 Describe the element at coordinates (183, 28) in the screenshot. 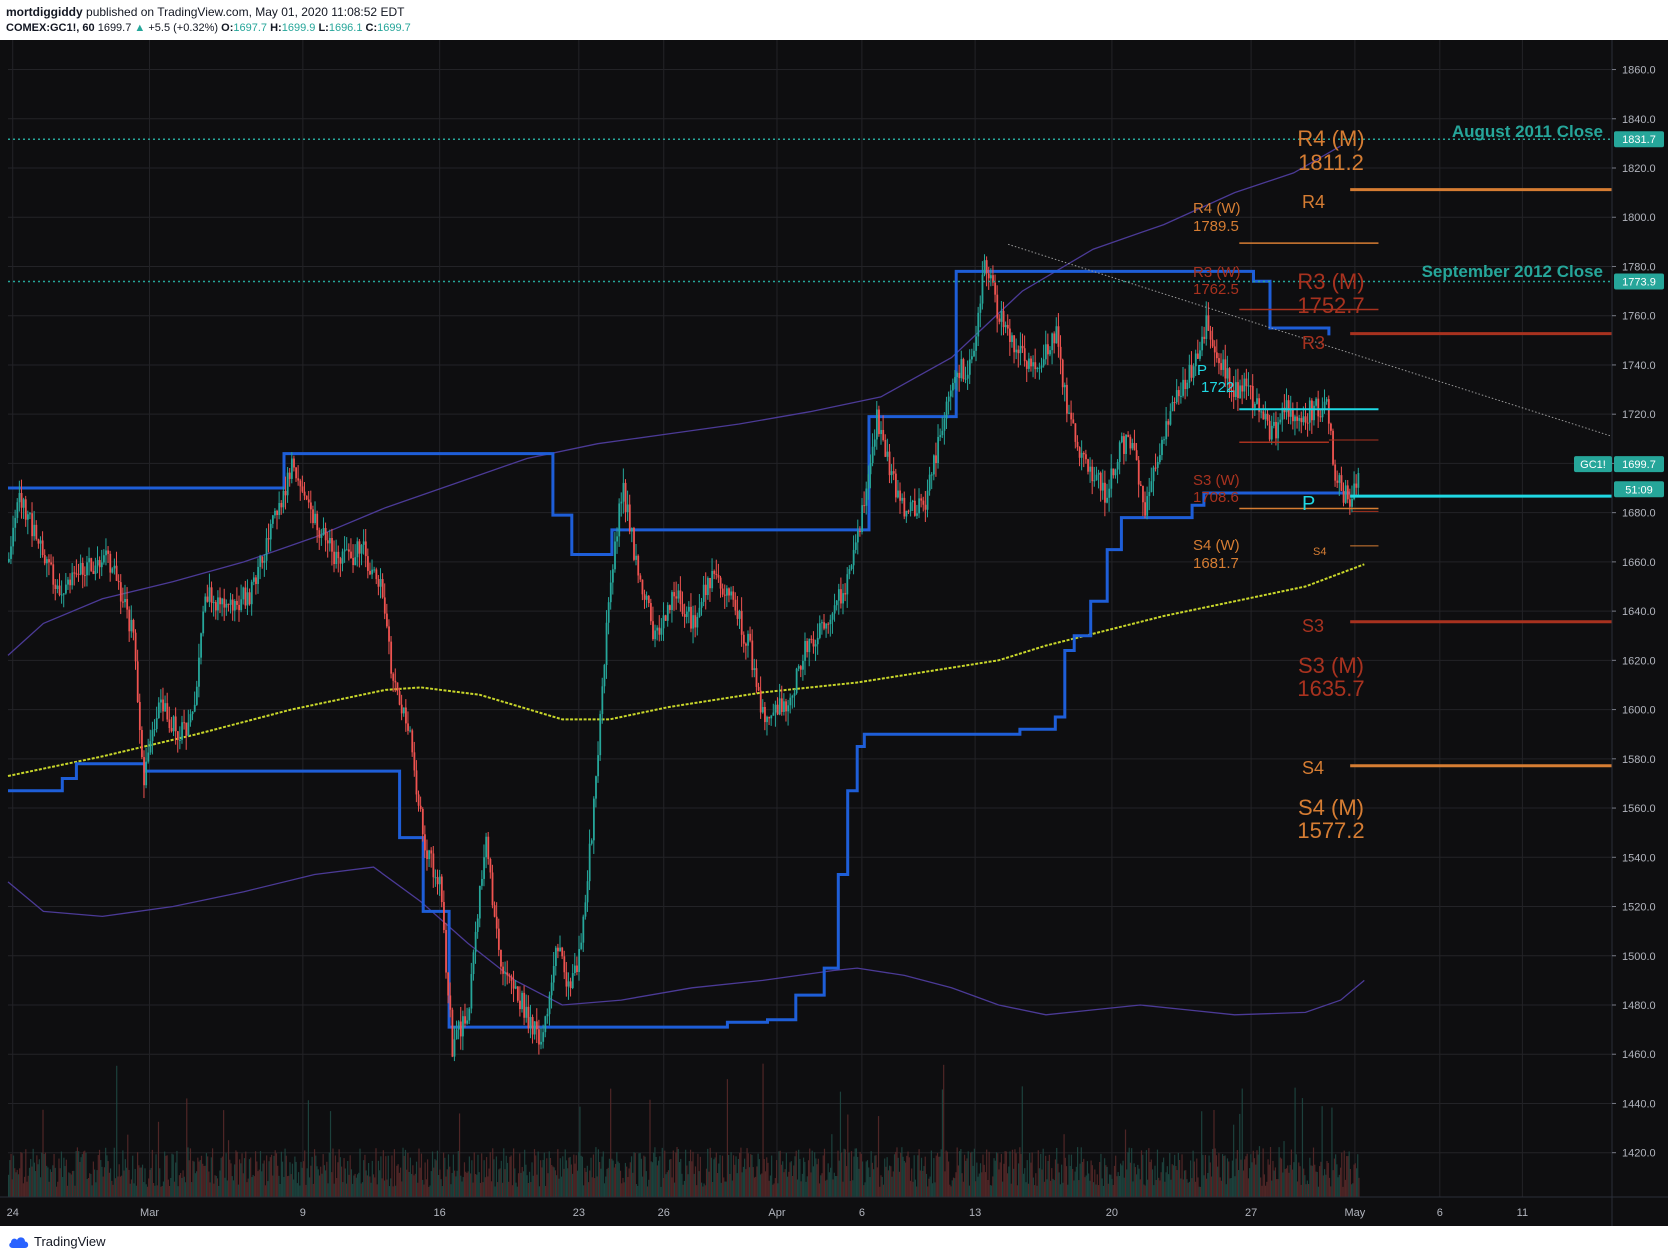

I see `change-value: +5.5 (+0.32%)` at that location.